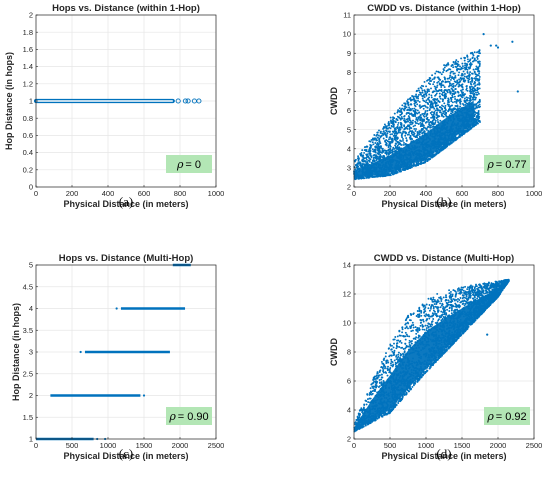 This screenshot has width=550, height=494. Describe the element at coordinates (189, 164) in the screenshot. I see `annotation-box` at that location.